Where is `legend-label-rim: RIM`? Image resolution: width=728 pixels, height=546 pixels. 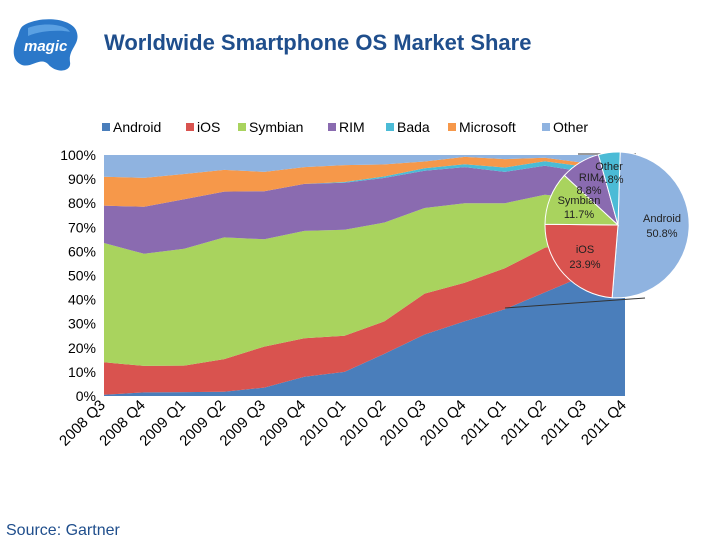
legend-label-rim: RIM is located at coordinates (352, 127).